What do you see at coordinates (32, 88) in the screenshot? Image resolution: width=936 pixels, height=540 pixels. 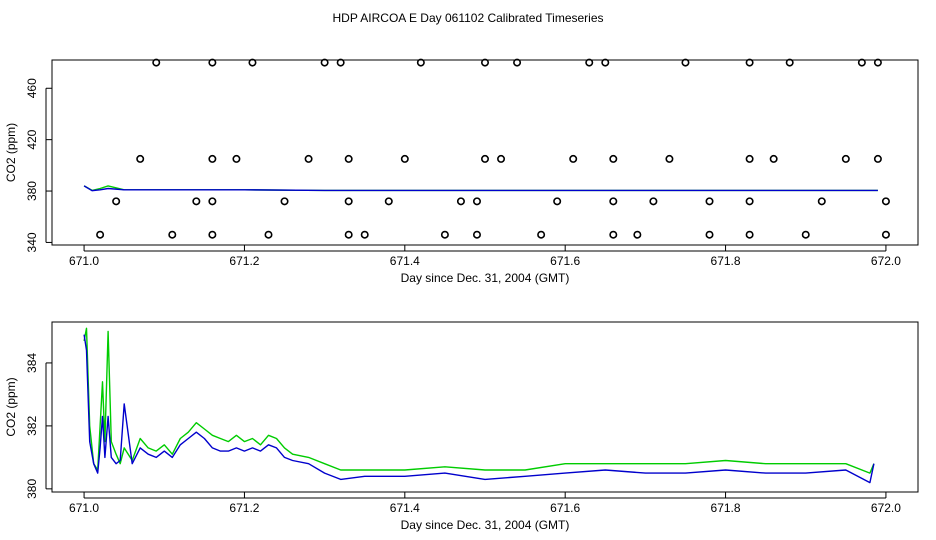 I see `y-tick-label: 460` at bounding box center [32, 88].